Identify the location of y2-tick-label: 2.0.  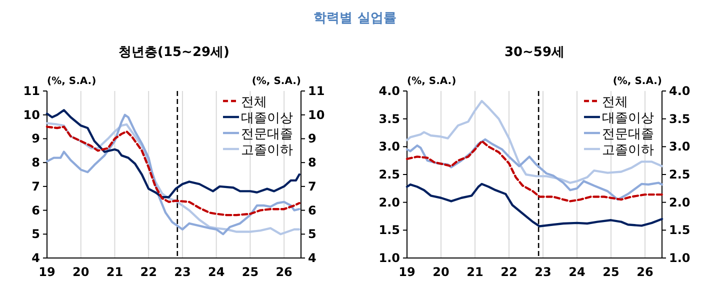
(679, 202).